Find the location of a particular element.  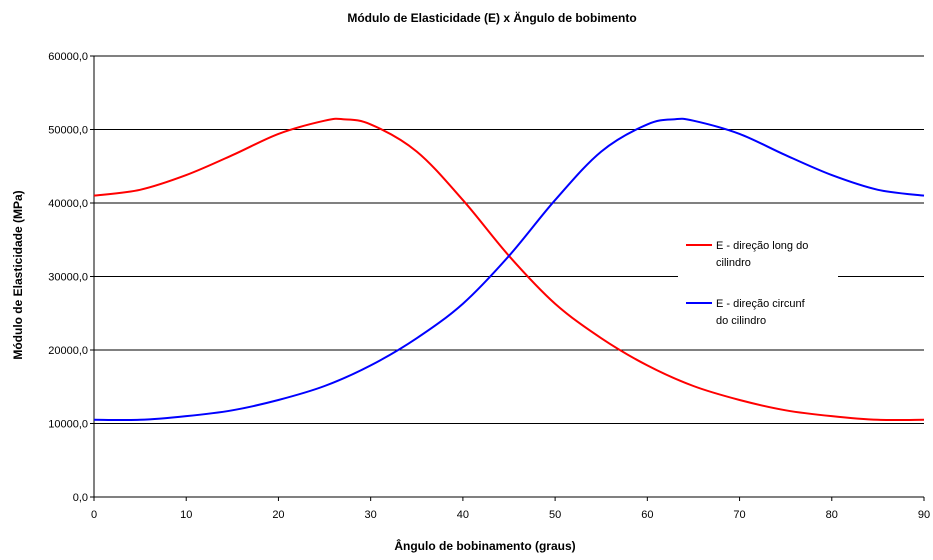

x-tick-label: 10 is located at coordinates (186, 515).